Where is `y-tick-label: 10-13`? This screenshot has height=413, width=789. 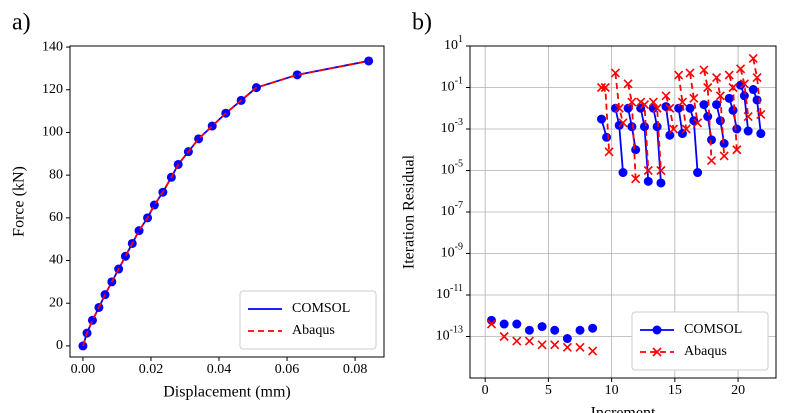
y-tick-label: 10-13 is located at coordinates (449, 334).